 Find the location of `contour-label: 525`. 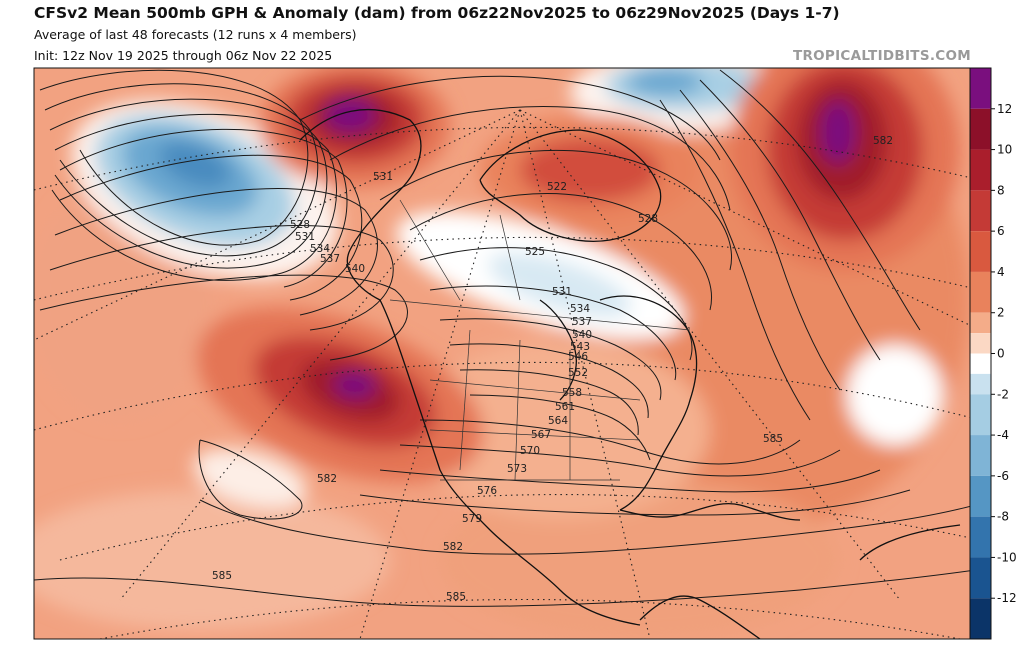

contour-label: 525 is located at coordinates (535, 252).